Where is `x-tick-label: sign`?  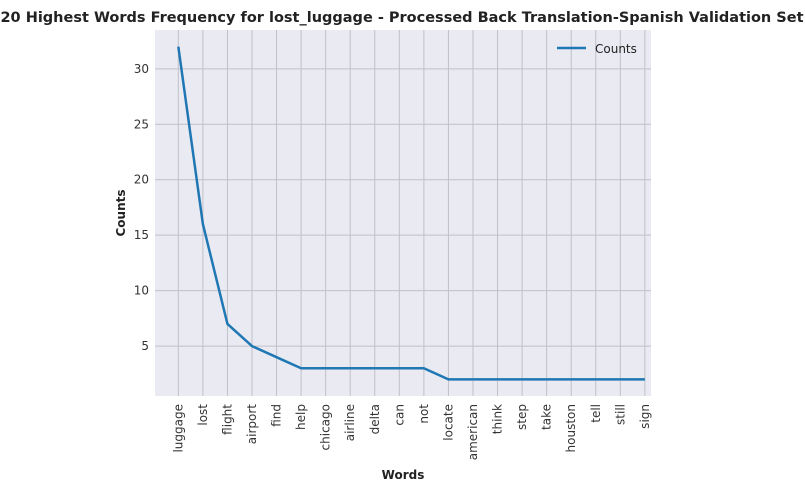 x-tick-label: sign is located at coordinates (645, 416).